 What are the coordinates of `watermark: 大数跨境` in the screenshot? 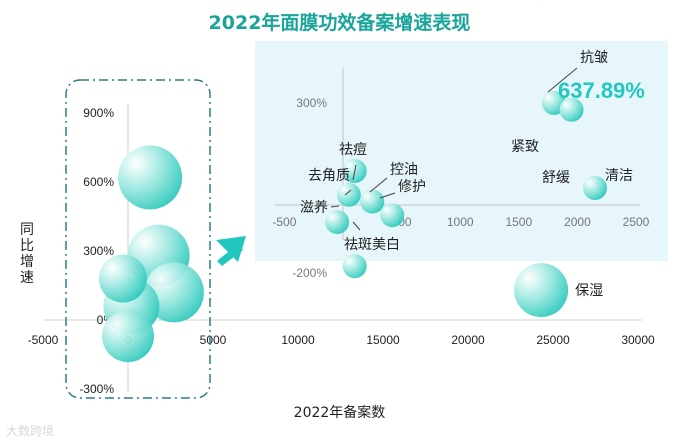 It's located at (30, 431).